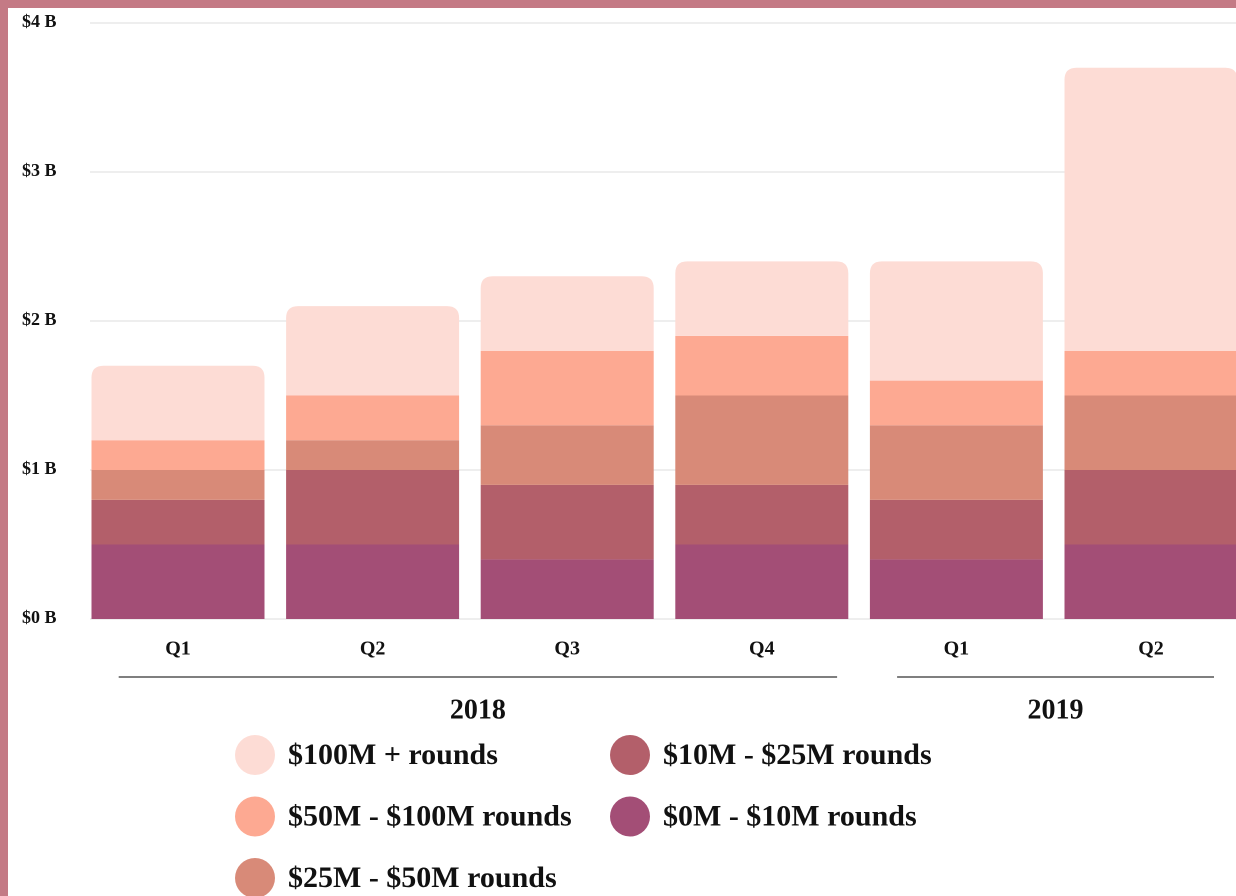  What do you see at coordinates (422, 877) in the screenshot?
I see `legend-label: $25M - $50M rounds` at bounding box center [422, 877].